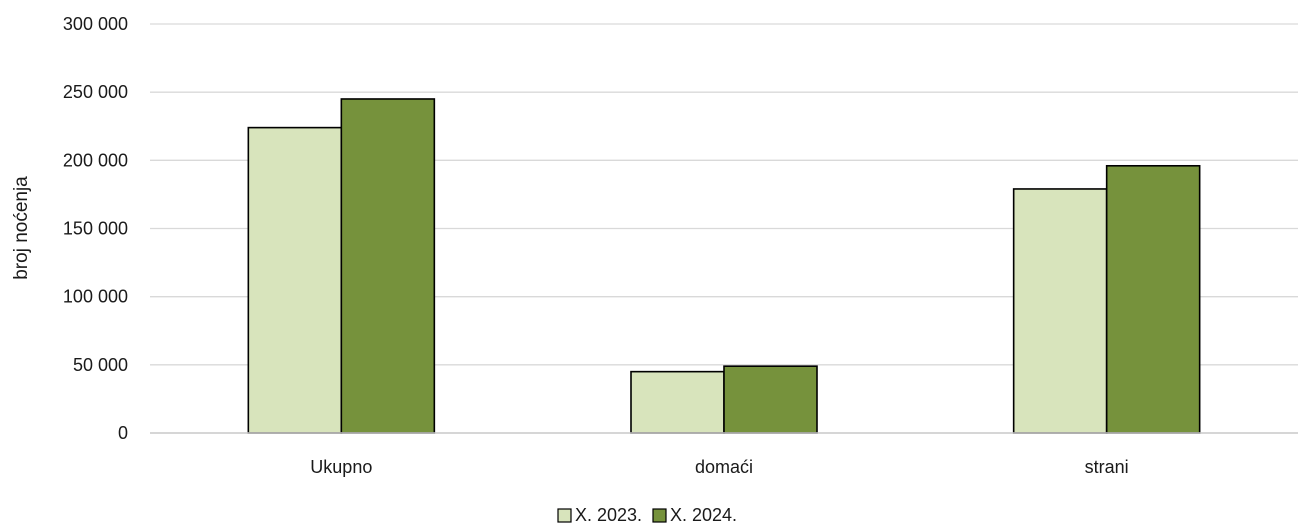  Describe the element at coordinates (608, 515) in the screenshot. I see `legend-label: X. 2023.` at that location.